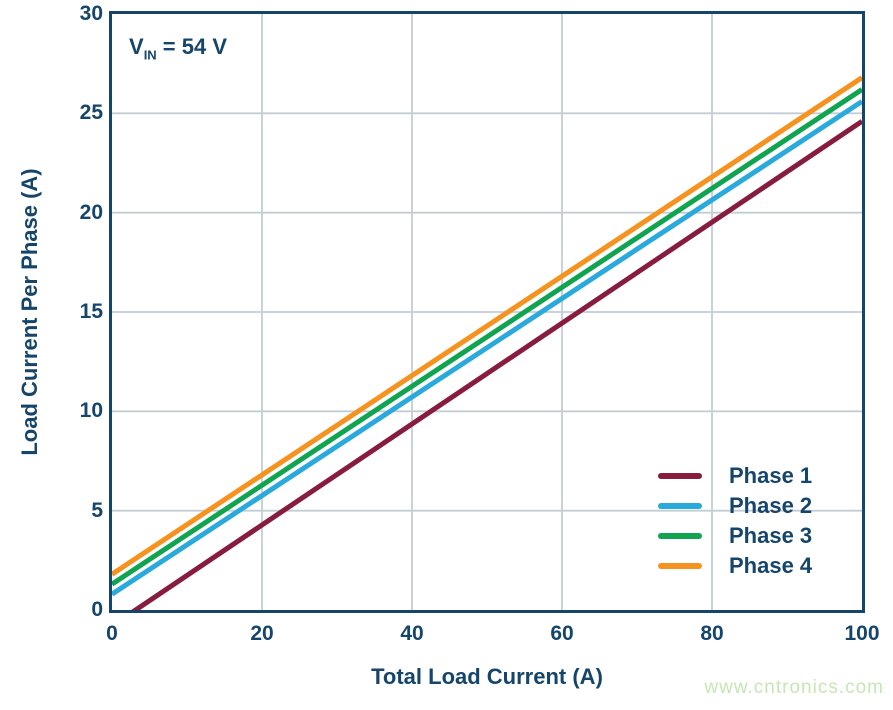 Image resolution: width=893 pixels, height=710 pixels. I want to click on legend-item-phase-2: Phase 2, so click(735, 506).